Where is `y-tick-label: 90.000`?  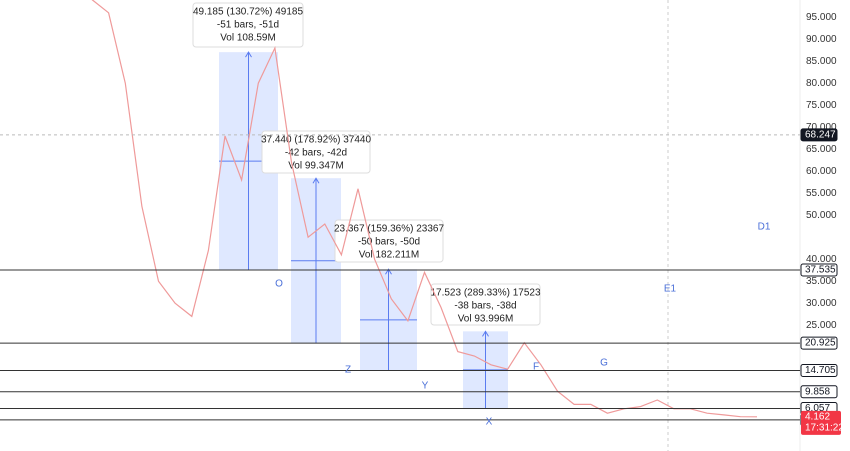
y-tick-label: 90.000 is located at coordinates (821, 39).